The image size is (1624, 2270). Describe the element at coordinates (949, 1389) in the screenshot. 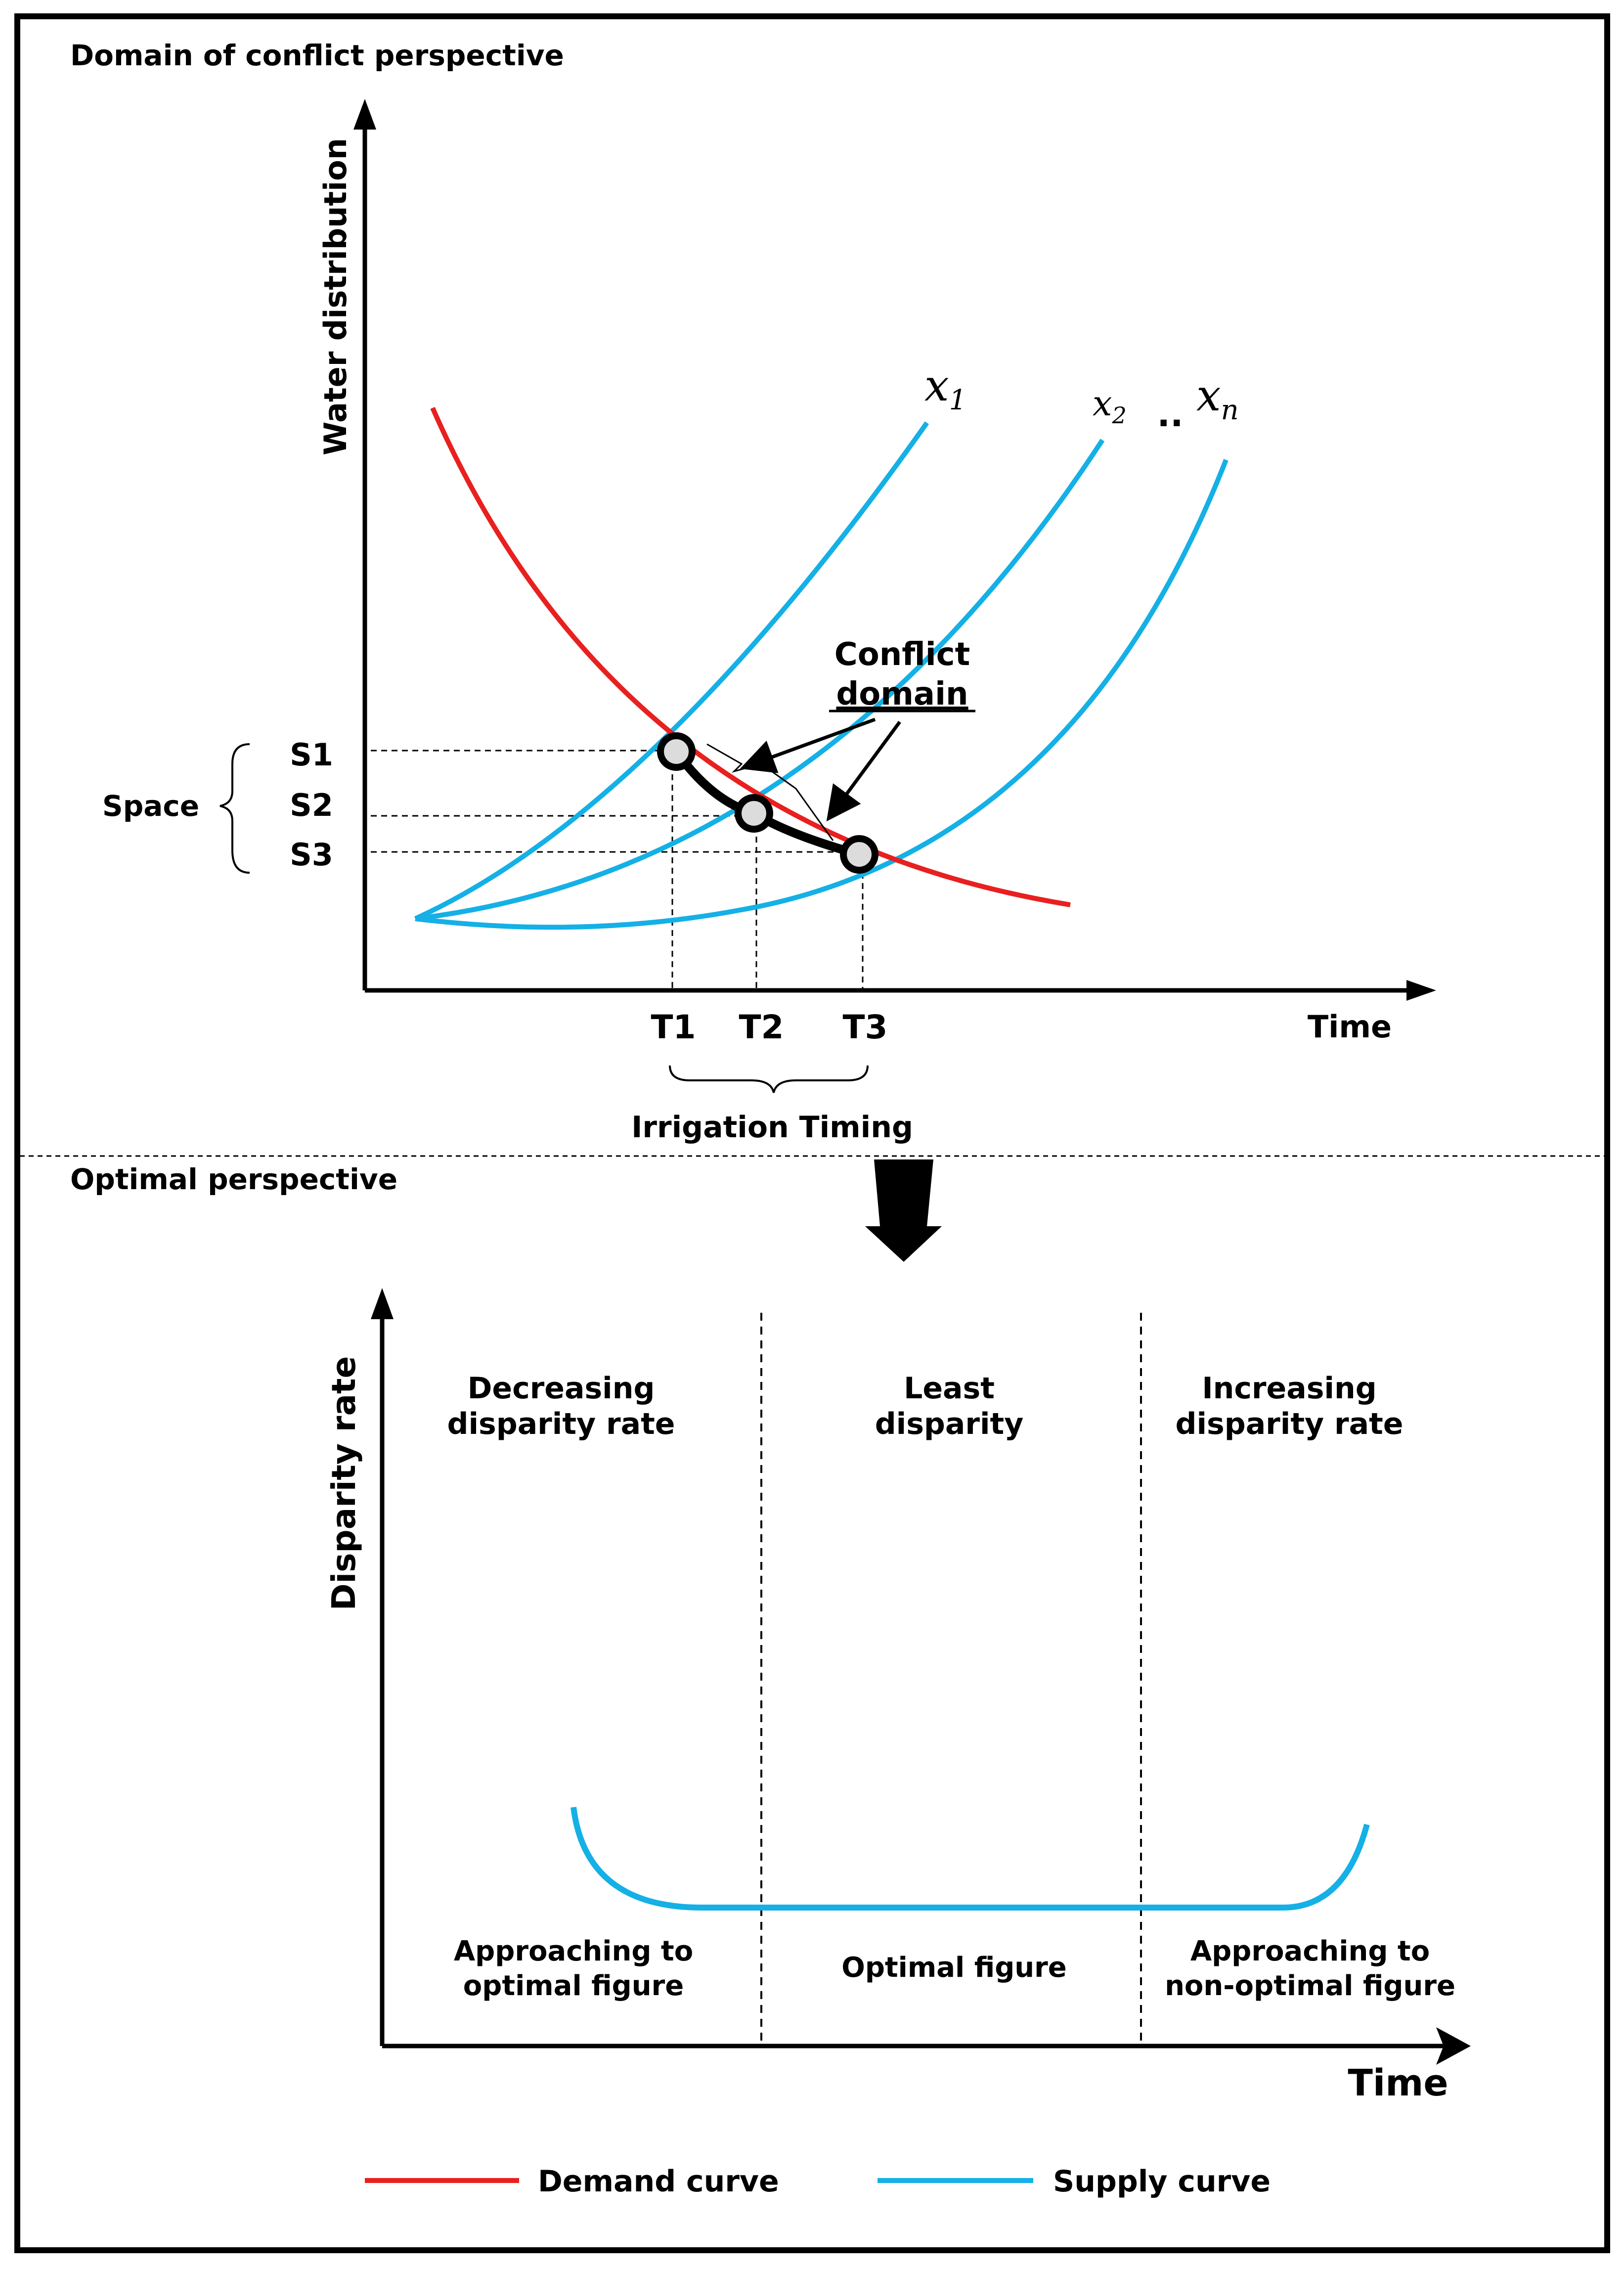

I see `region-least-top-1: Least` at that location.